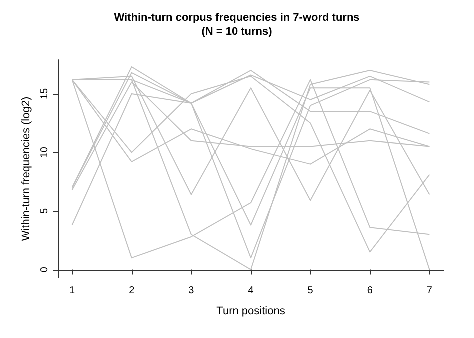 This screenshot has height=338, width=474. I want to click on y-tick-label: 10, so click(45, 152).